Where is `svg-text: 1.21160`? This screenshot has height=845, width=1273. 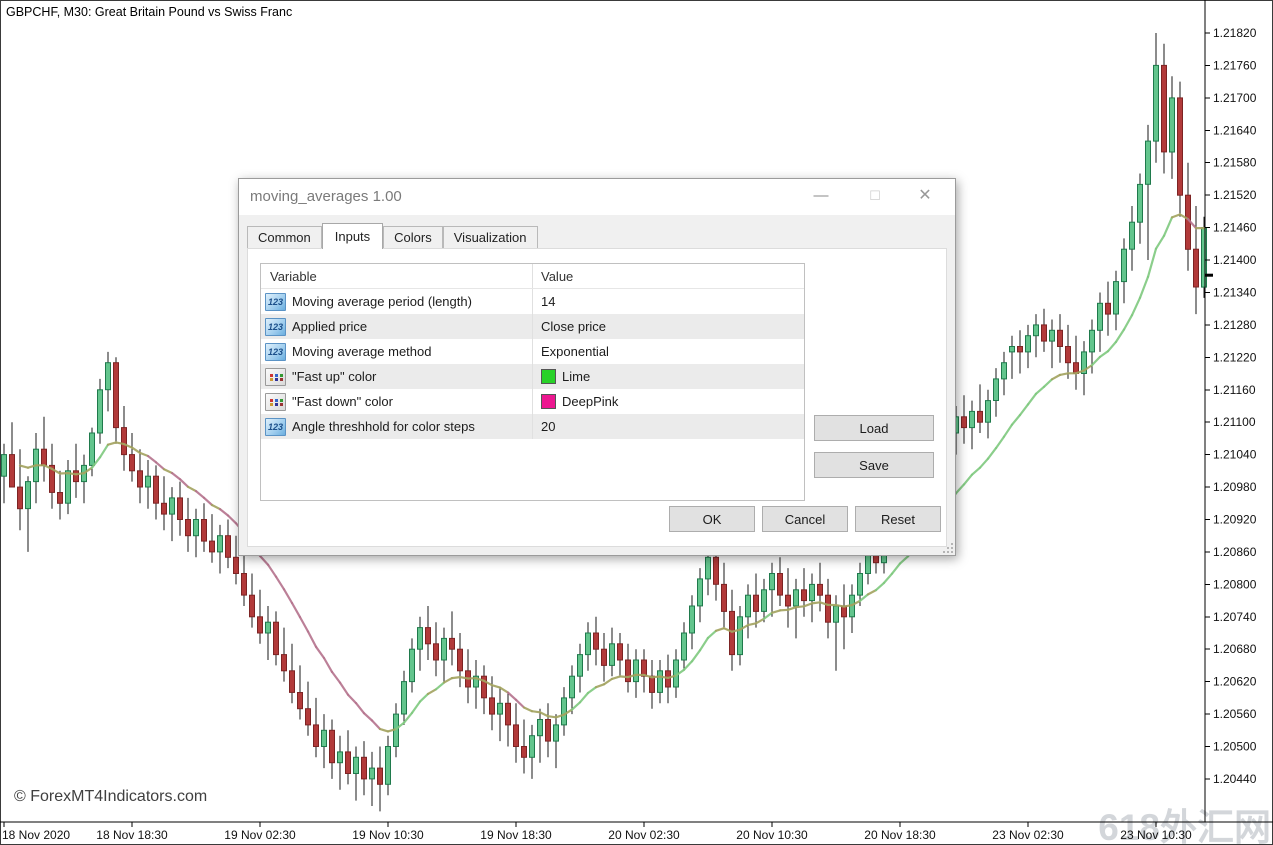
svg-text: 1.21160 is located at coordinates (1234, 390).